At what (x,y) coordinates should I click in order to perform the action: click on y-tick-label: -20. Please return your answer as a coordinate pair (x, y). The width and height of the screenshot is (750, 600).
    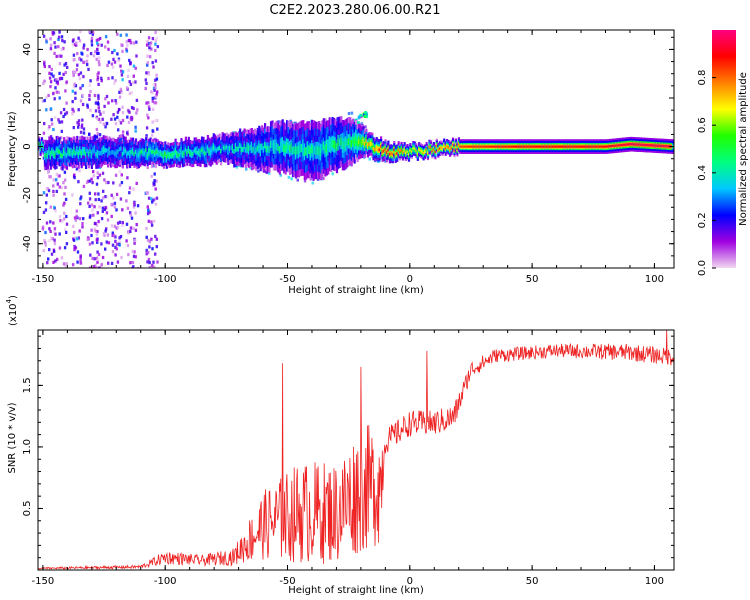
    Looking at the image, I should click on (27, 195).